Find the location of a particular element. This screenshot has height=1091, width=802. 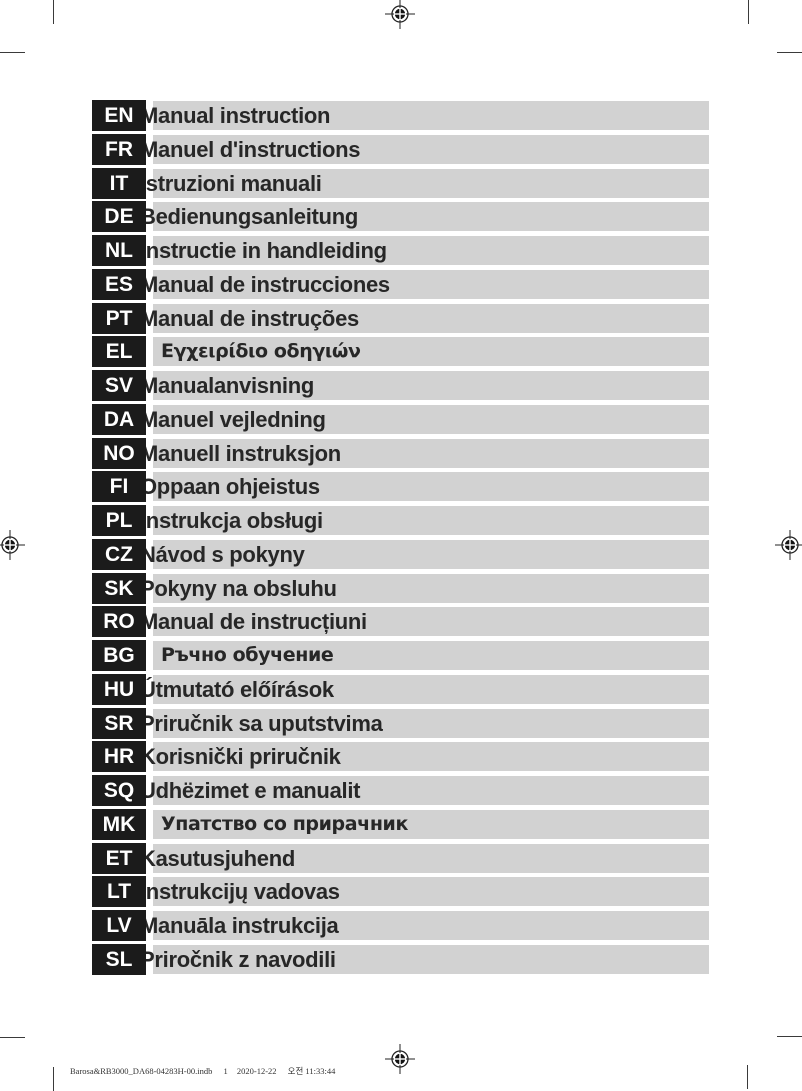

language-row: Manuel d'instructions FR is located at coordinates (401, 149).